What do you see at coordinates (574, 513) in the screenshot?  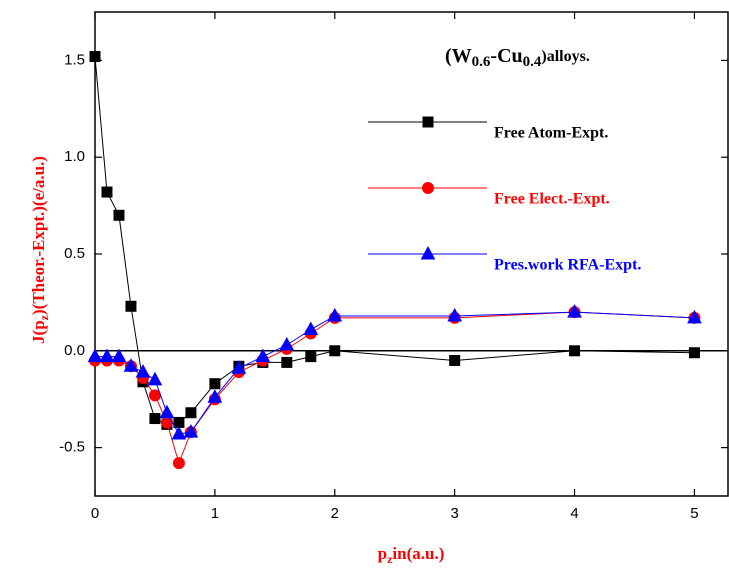 I see `x-tick-label: 4` at bounding box center [574, 513].